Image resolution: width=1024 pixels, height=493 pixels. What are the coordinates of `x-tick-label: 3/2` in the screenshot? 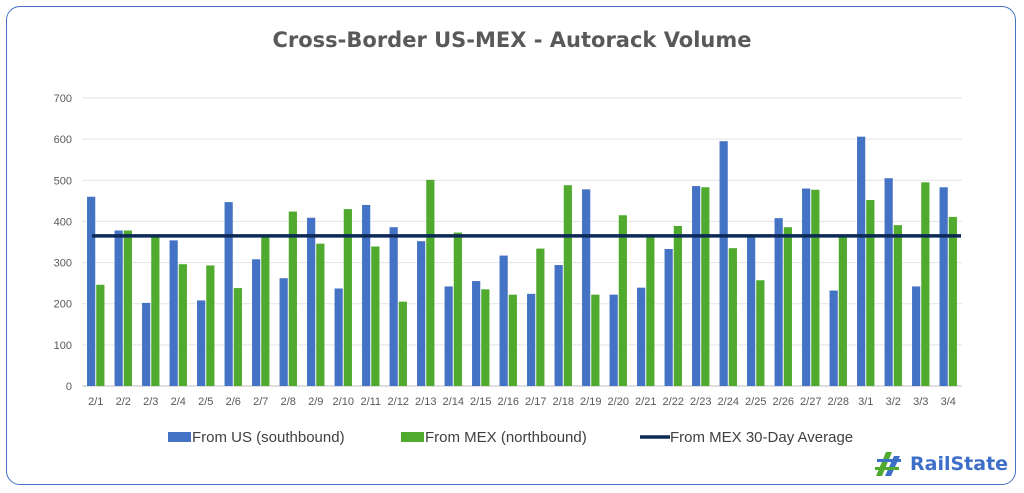 It's located at (893, 402).